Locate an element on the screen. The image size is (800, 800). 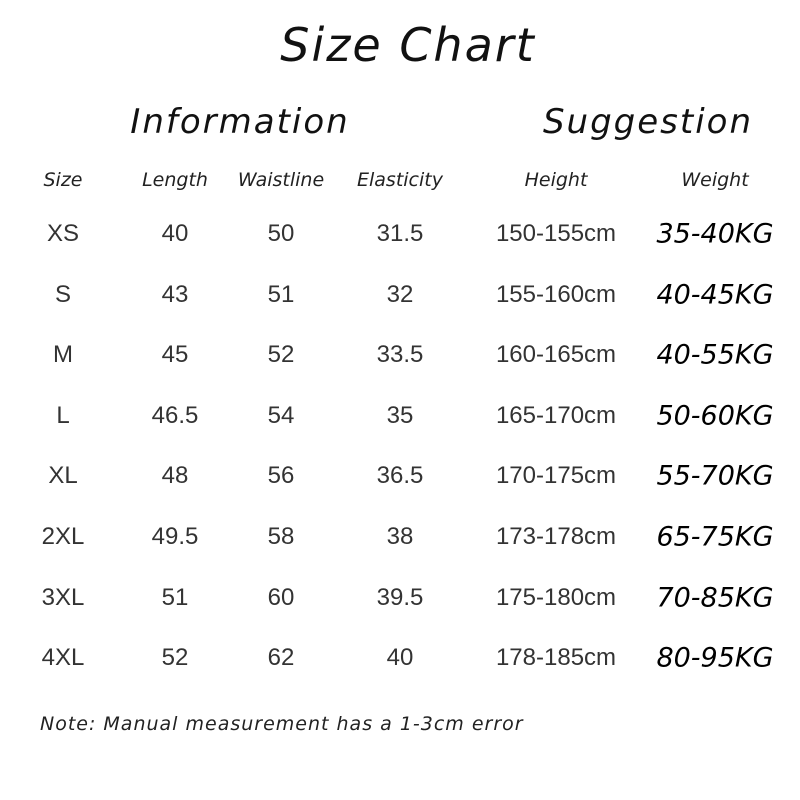
cell-height: 175-180cm is located at coordinates (556, 597).